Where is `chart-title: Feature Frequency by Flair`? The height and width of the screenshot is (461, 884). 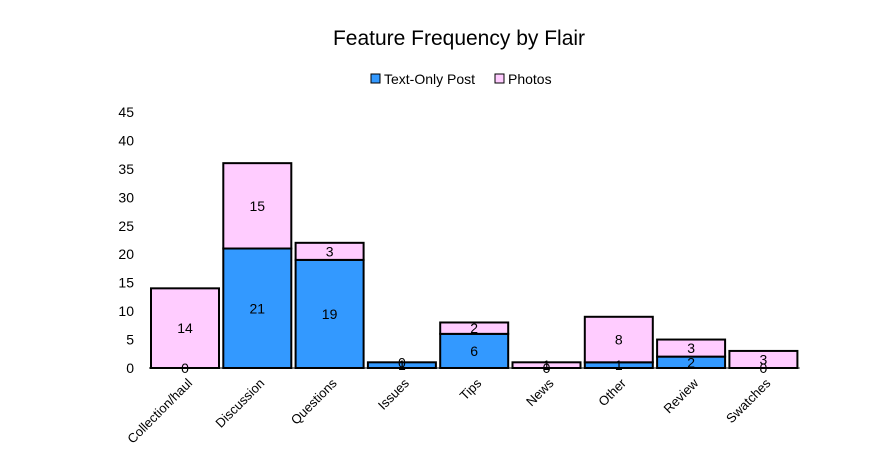
chart-title: Feature Frequency by Flair is located at coordinates (459, 38).